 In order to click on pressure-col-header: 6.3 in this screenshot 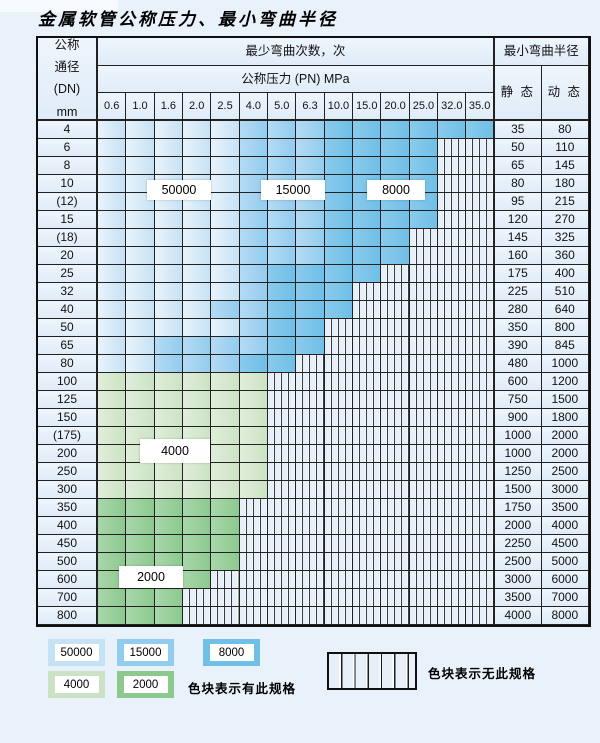, I will do `click(310, 107)`.